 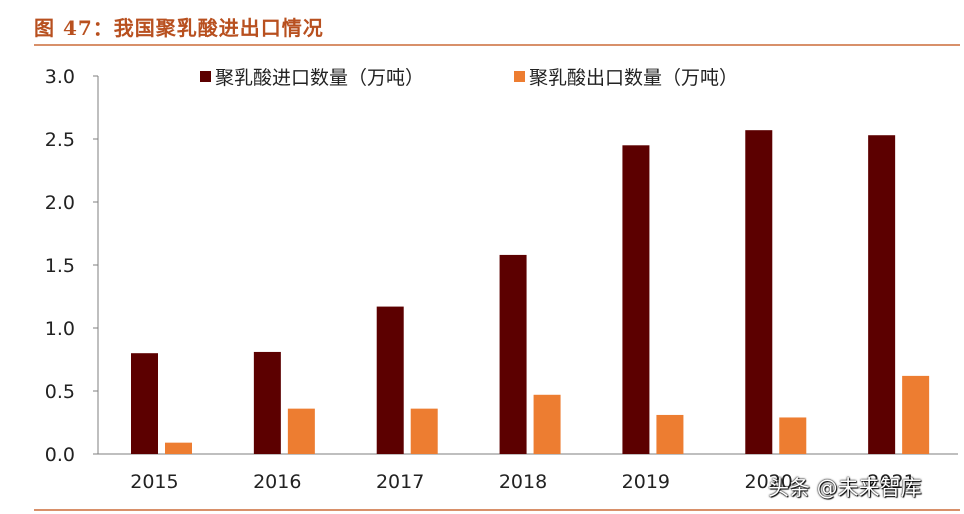 I want to click on x-tick-label: 2018, so click(x=523, y=482).